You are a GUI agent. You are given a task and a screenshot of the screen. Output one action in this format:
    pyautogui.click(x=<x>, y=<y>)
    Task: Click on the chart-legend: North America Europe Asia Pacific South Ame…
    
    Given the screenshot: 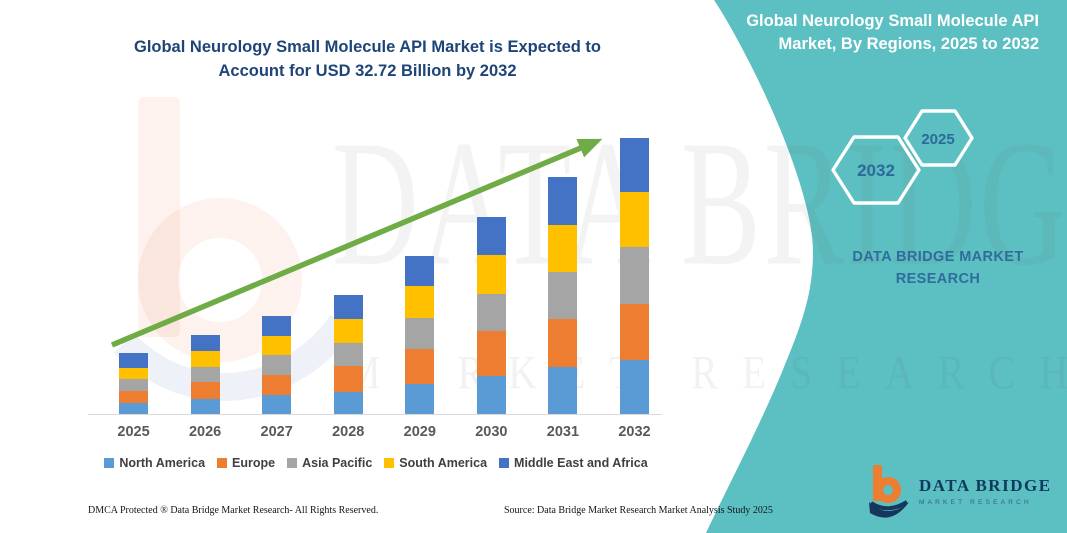 What is the action you would take?
    pyautogui.click(x=376, y=463)
    